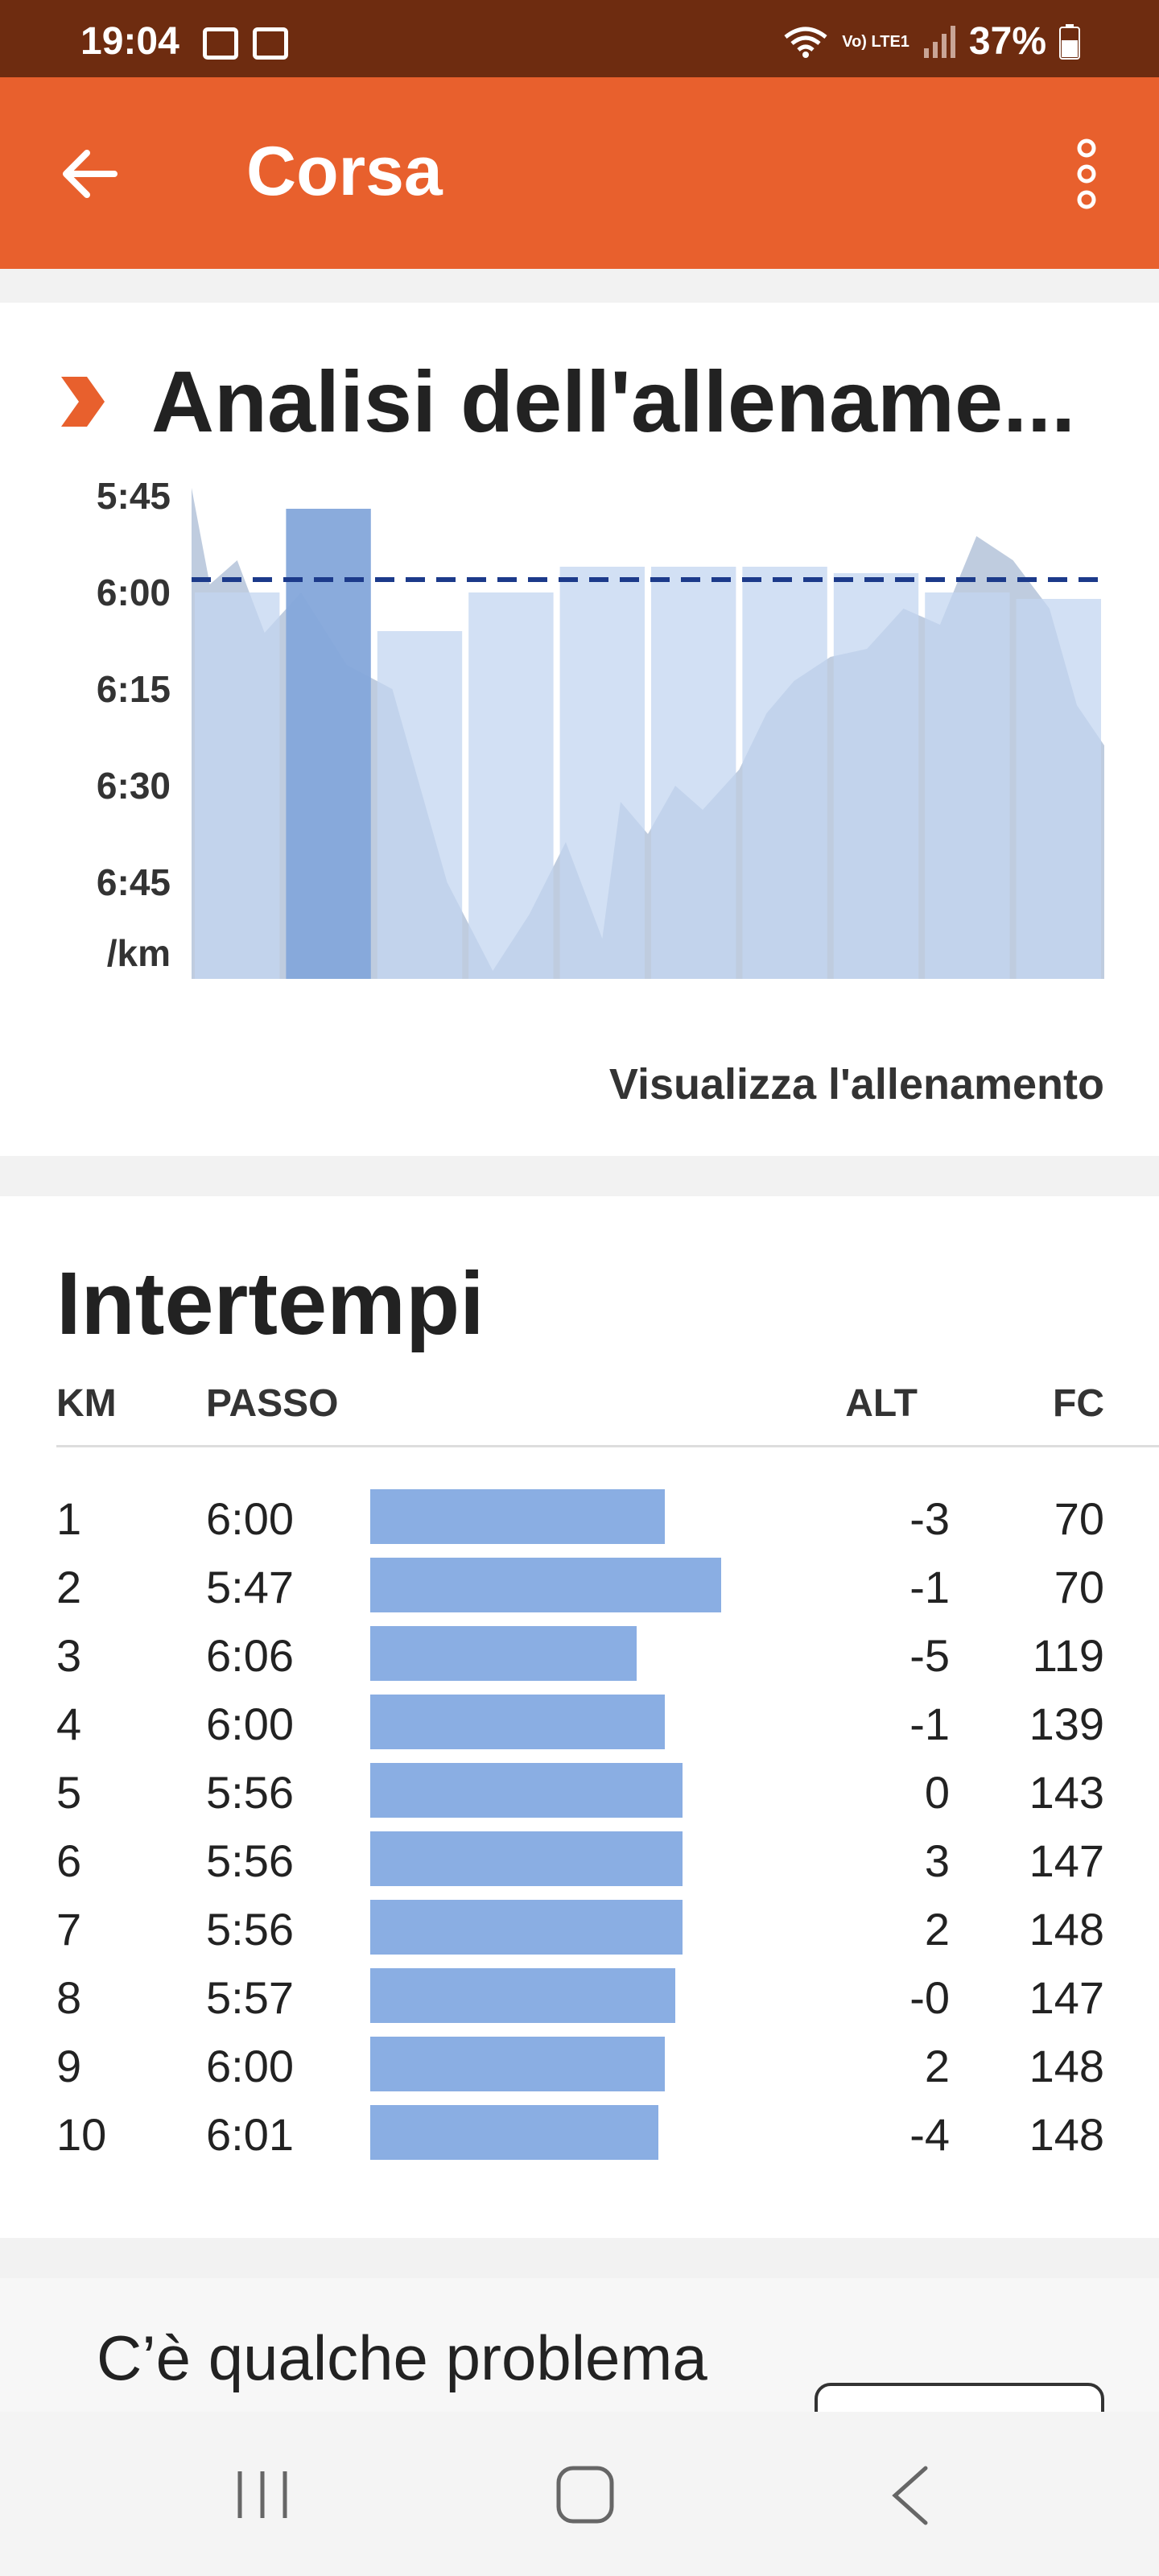 This screenshot has height=2576, width=1159. I want to click on split-pace: 5:47, so click(250, 1587).